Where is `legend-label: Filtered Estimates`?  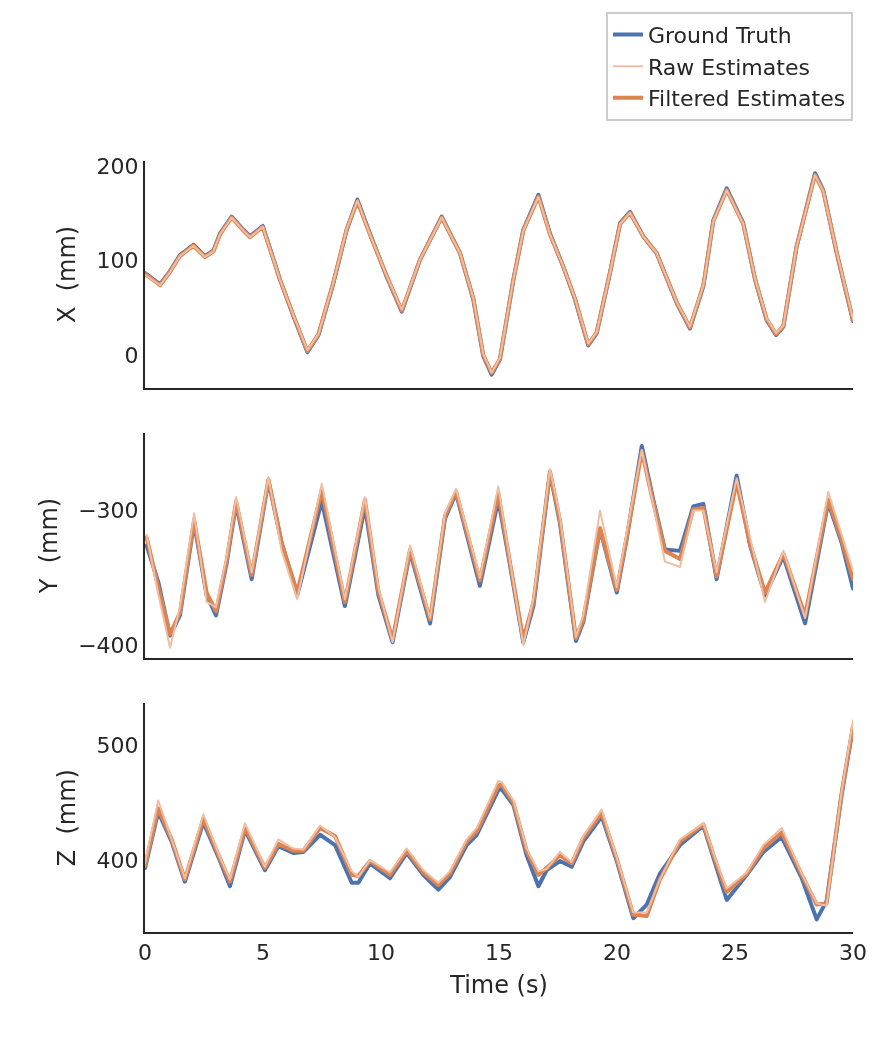 legend-label: Filtered Estimates is located at coordinates (747, 99).